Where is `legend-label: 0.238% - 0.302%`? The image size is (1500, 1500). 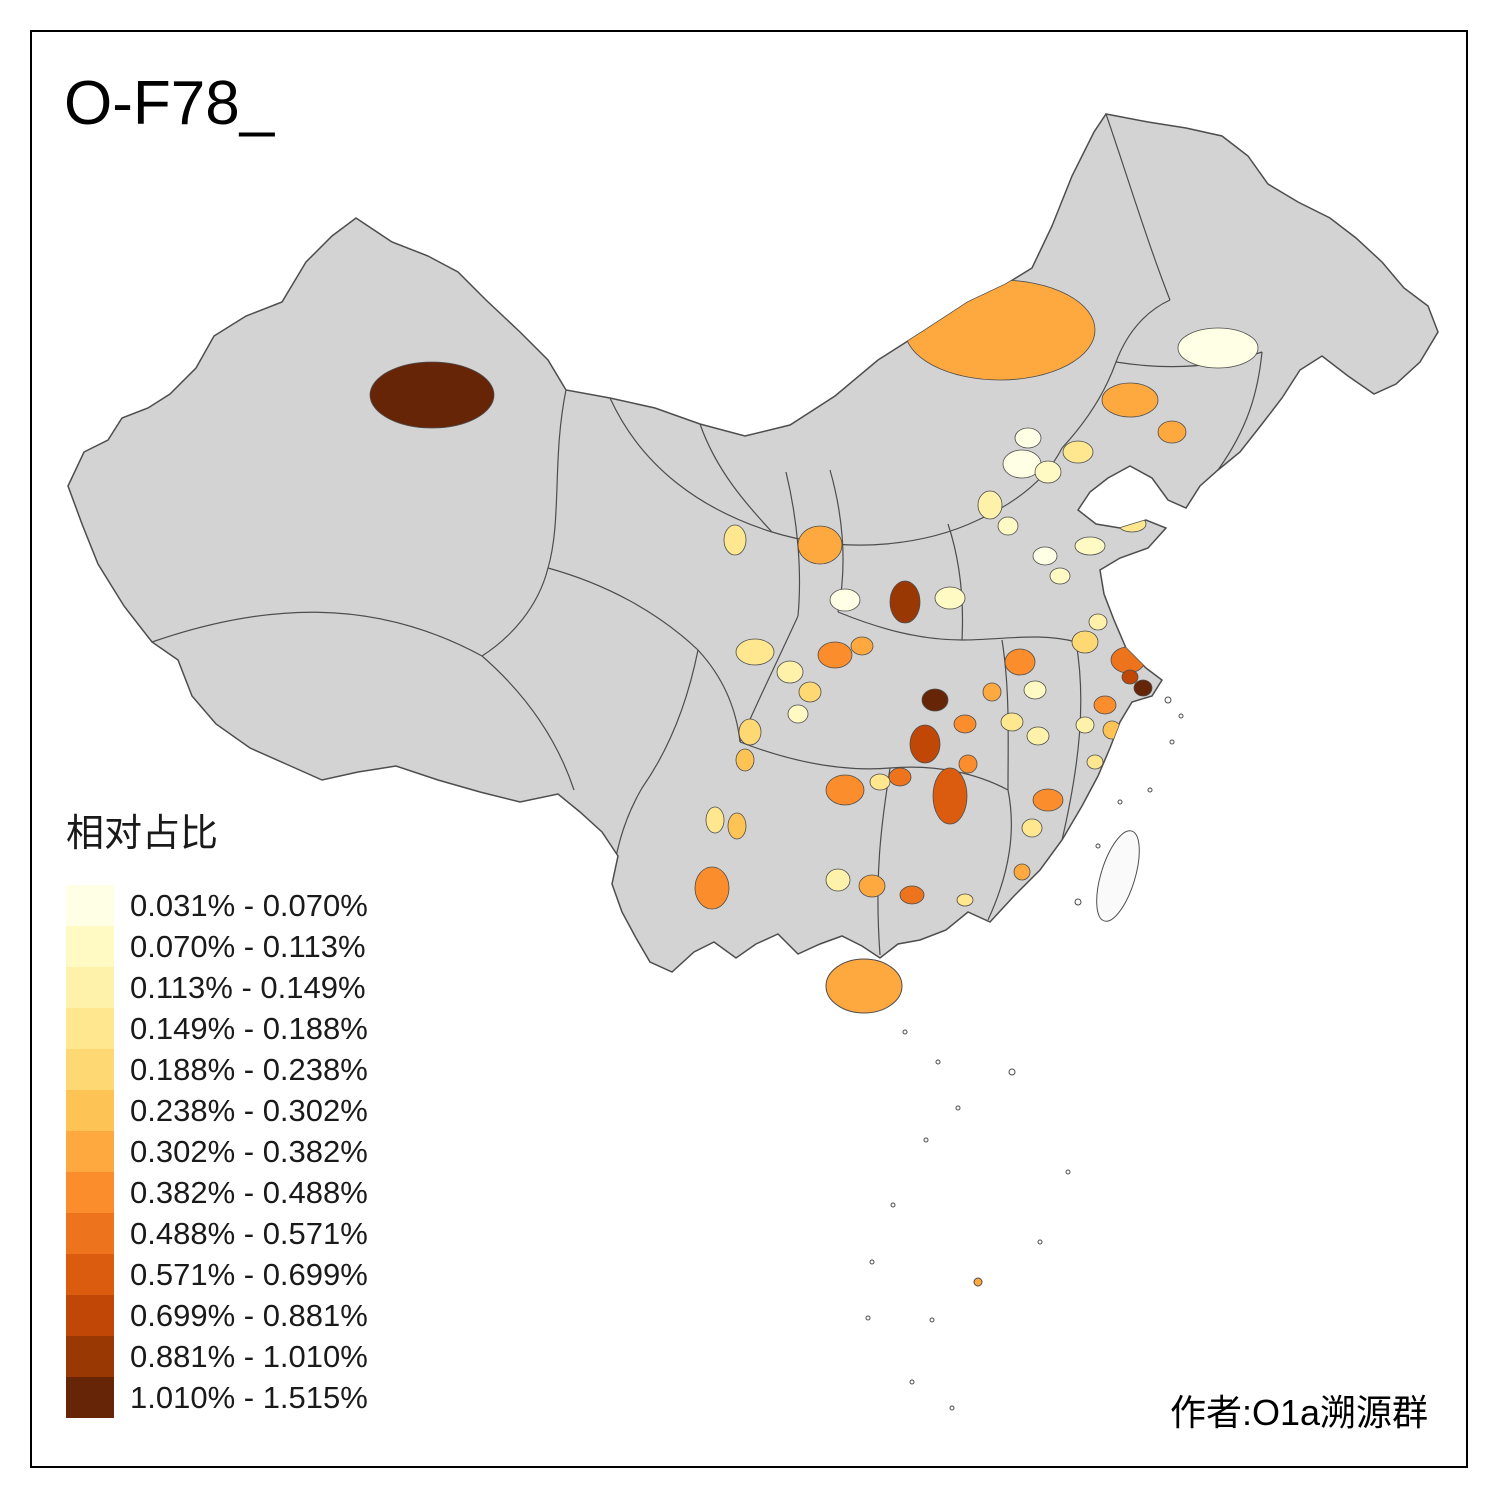
legend-label: 0.238% - 0.302% is located at coordinates (249, 1110).